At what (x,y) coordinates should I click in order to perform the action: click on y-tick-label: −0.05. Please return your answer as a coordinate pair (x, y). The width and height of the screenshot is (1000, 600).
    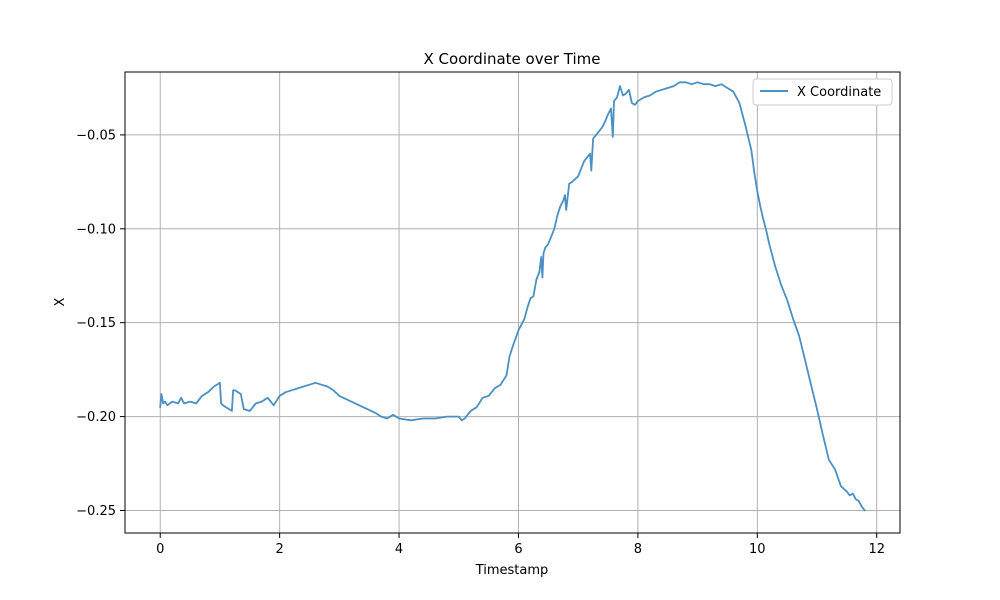
    Looking at the image, I should click on (96, 135).